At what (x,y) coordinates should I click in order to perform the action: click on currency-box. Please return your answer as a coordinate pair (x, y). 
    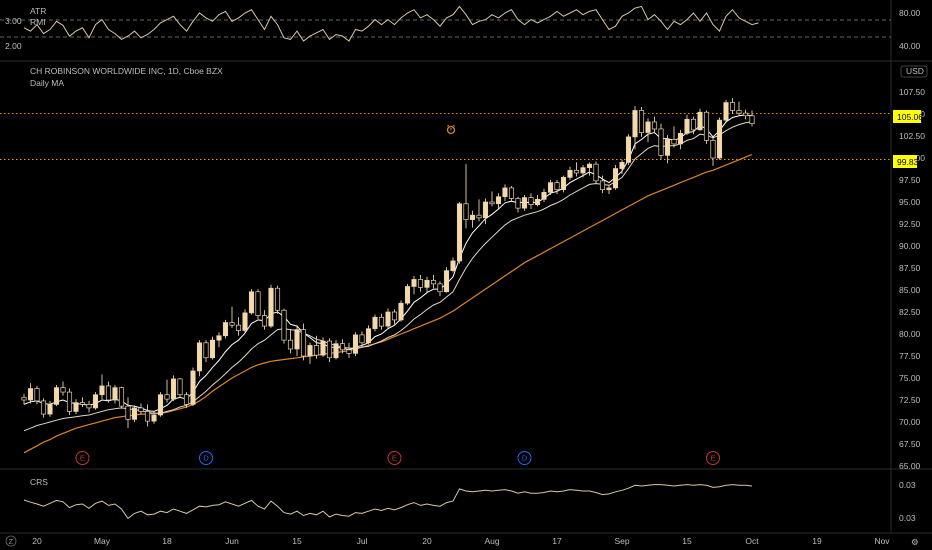
    Looking at the image, I should click on (914, 71).